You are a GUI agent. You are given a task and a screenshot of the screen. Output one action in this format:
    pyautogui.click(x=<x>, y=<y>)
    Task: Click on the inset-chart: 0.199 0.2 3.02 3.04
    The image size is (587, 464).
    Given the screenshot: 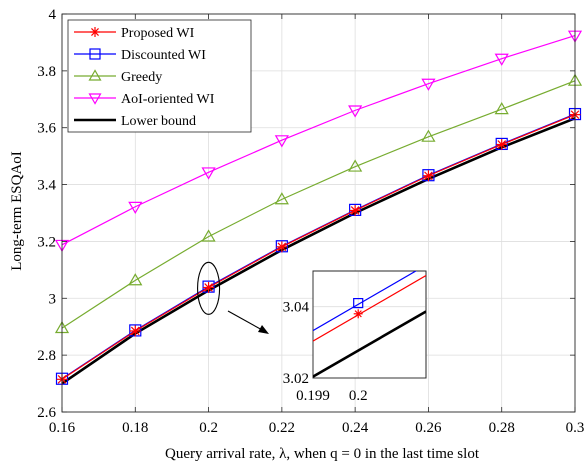 What is the action you would take?
    pyautogui.click(x=355, y=337)
    